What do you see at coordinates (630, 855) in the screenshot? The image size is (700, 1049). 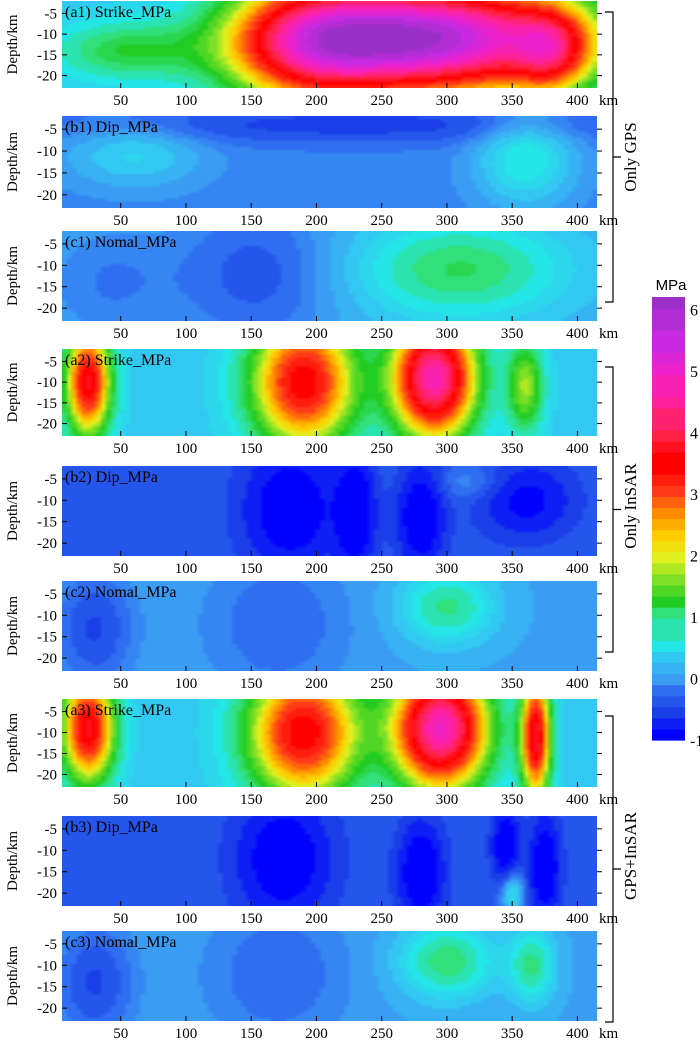 I see `group-label-gps-insar: GPS+InSAR` at bounding box center [630, 855].